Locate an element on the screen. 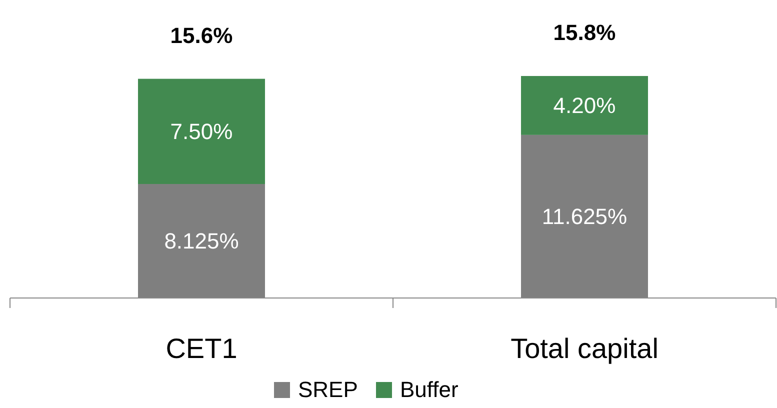  legend-label: Buffer is located at coordinates (429, 389).